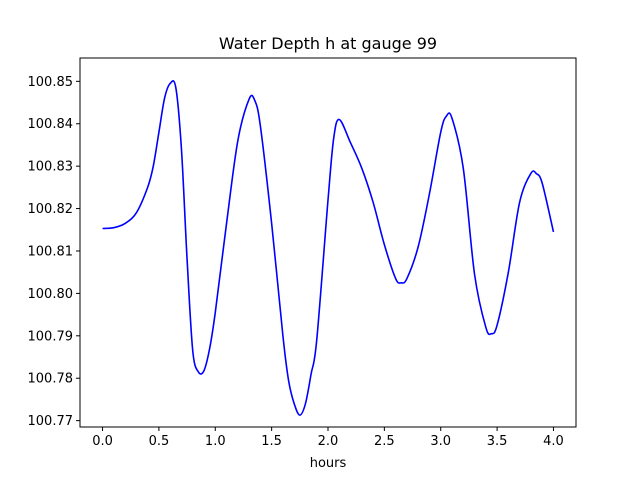 The width and height of the screenshot is (640, 480). Describe the element at coordinates (328, 463) in the screenshot. I see `x-axis-label: hours` at that location.